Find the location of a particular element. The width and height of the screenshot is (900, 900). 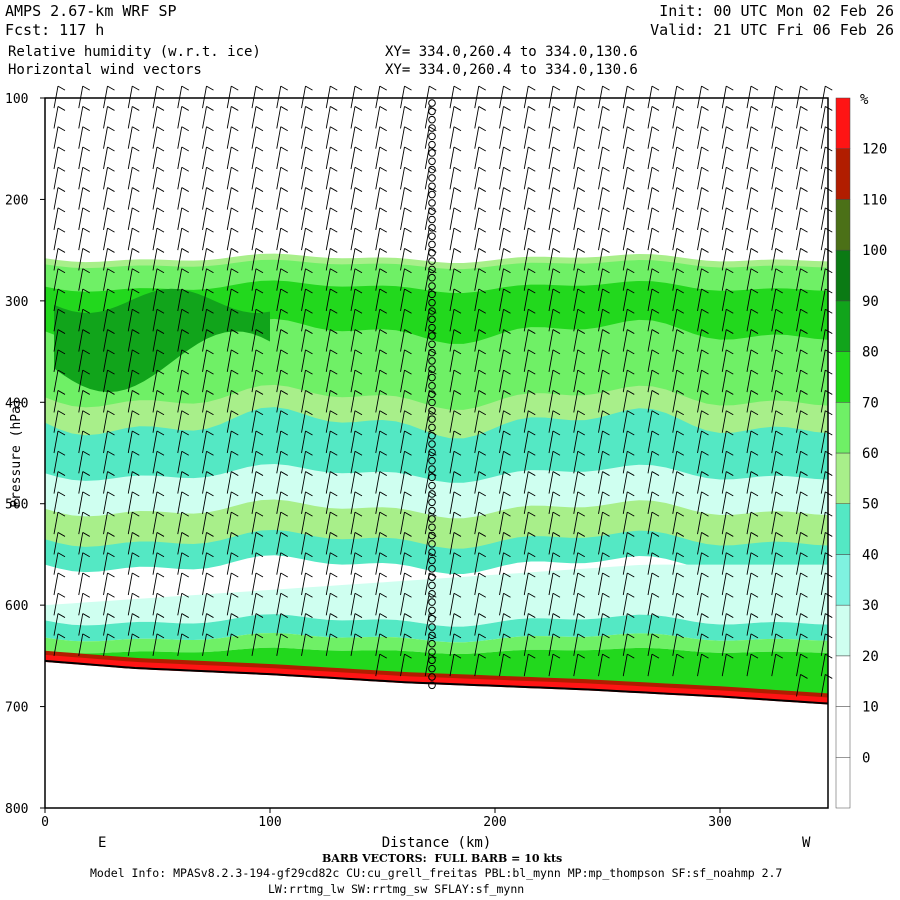

colorbar-label: 100 is located at coordinates (874, 251).